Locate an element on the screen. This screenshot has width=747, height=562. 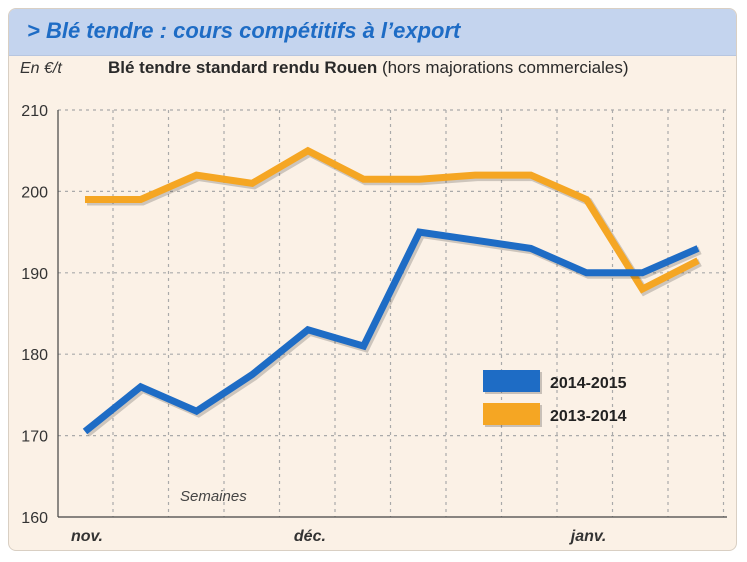
unit-label: En €/t is located at coordinates (41, 68).